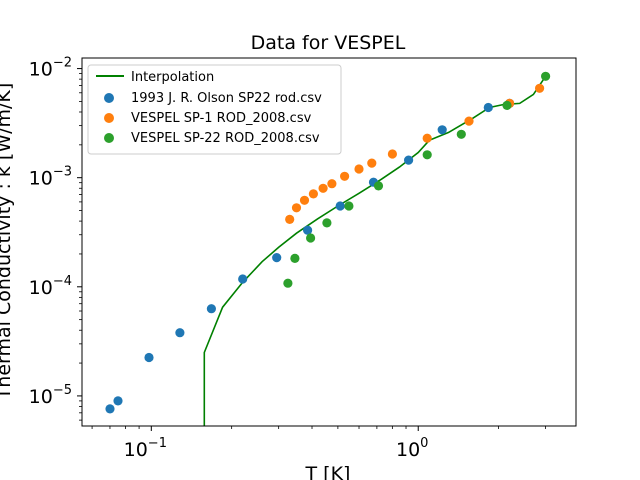 The image size is (640, 480). What do you see at coordinates (145, 448) in the screenshot?
I see `x-tick-label: 10⁻¹` at bounding box center [145, 448].